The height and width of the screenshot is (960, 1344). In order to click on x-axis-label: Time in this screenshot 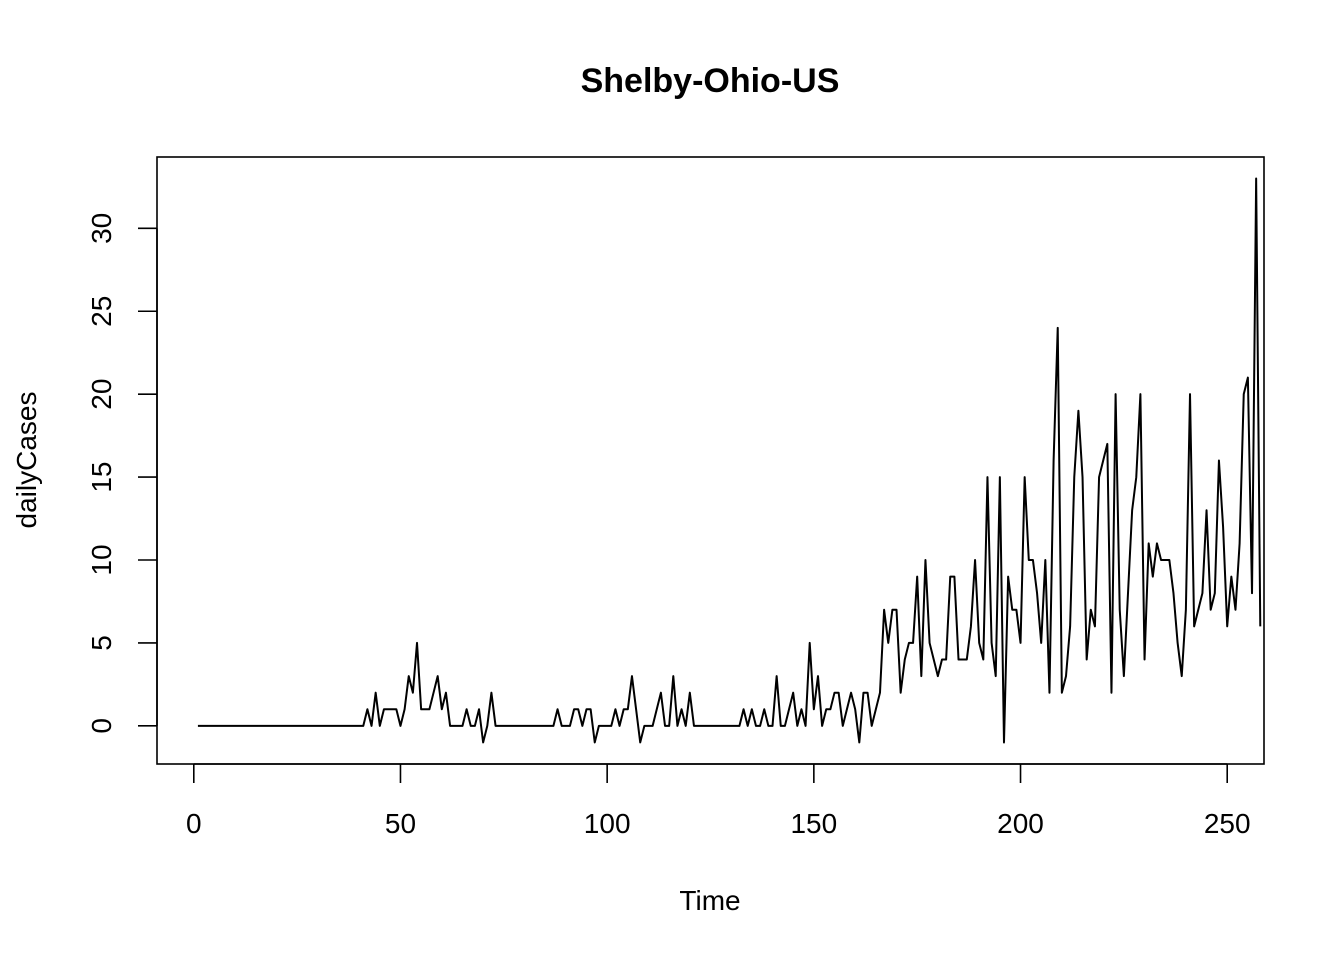, I will do `click(709, 900)`.